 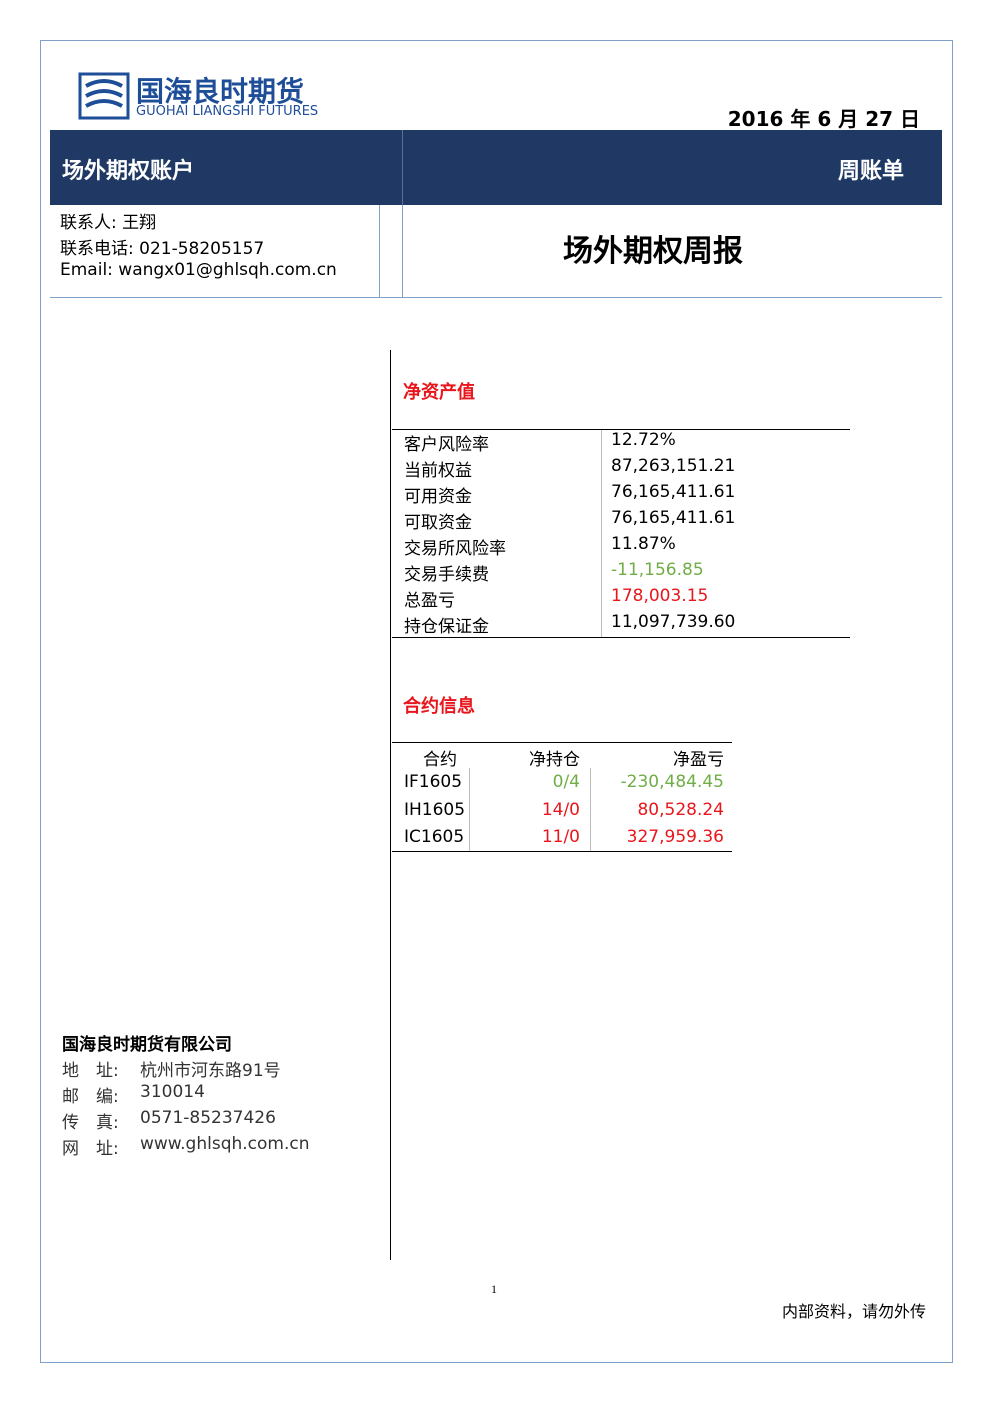 What do you see at coordinates (147, 1045) in the screenshot?
I see `company-name: 国海良时期货有限公司` at bounding box center [147, 1045].